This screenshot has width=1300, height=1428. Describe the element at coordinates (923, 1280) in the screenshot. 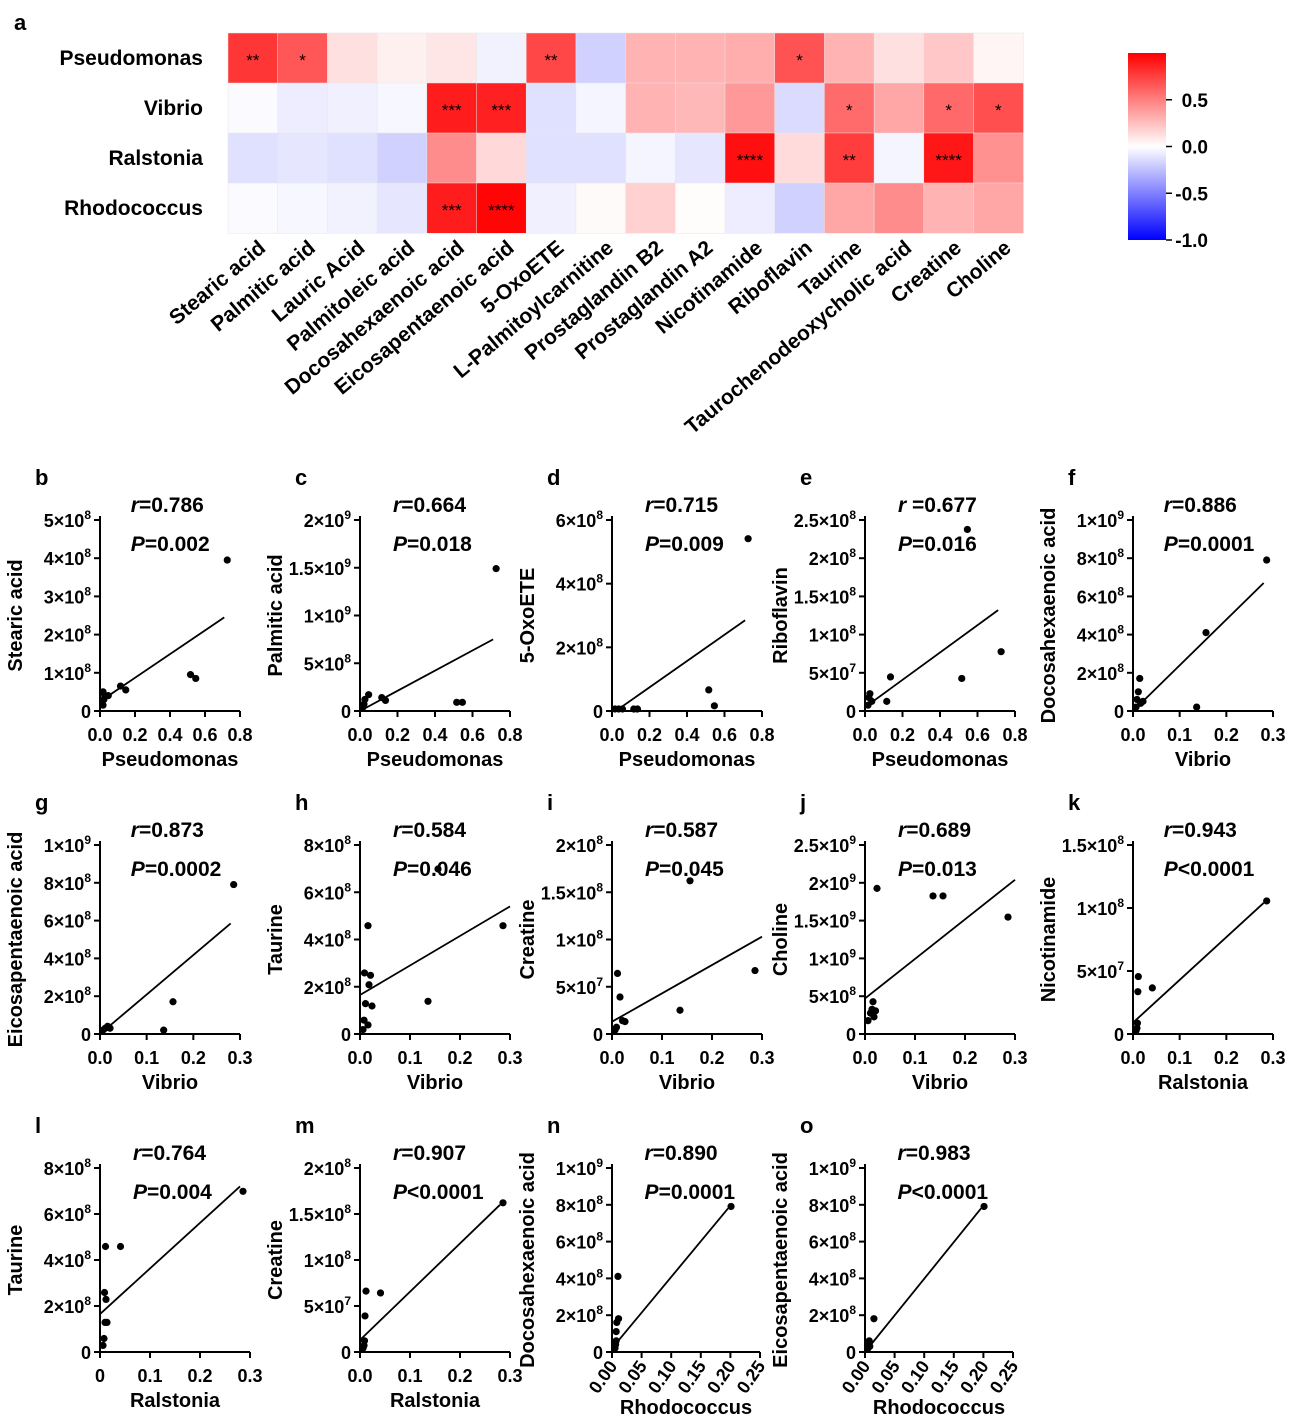

I see `regression-line` at that location.